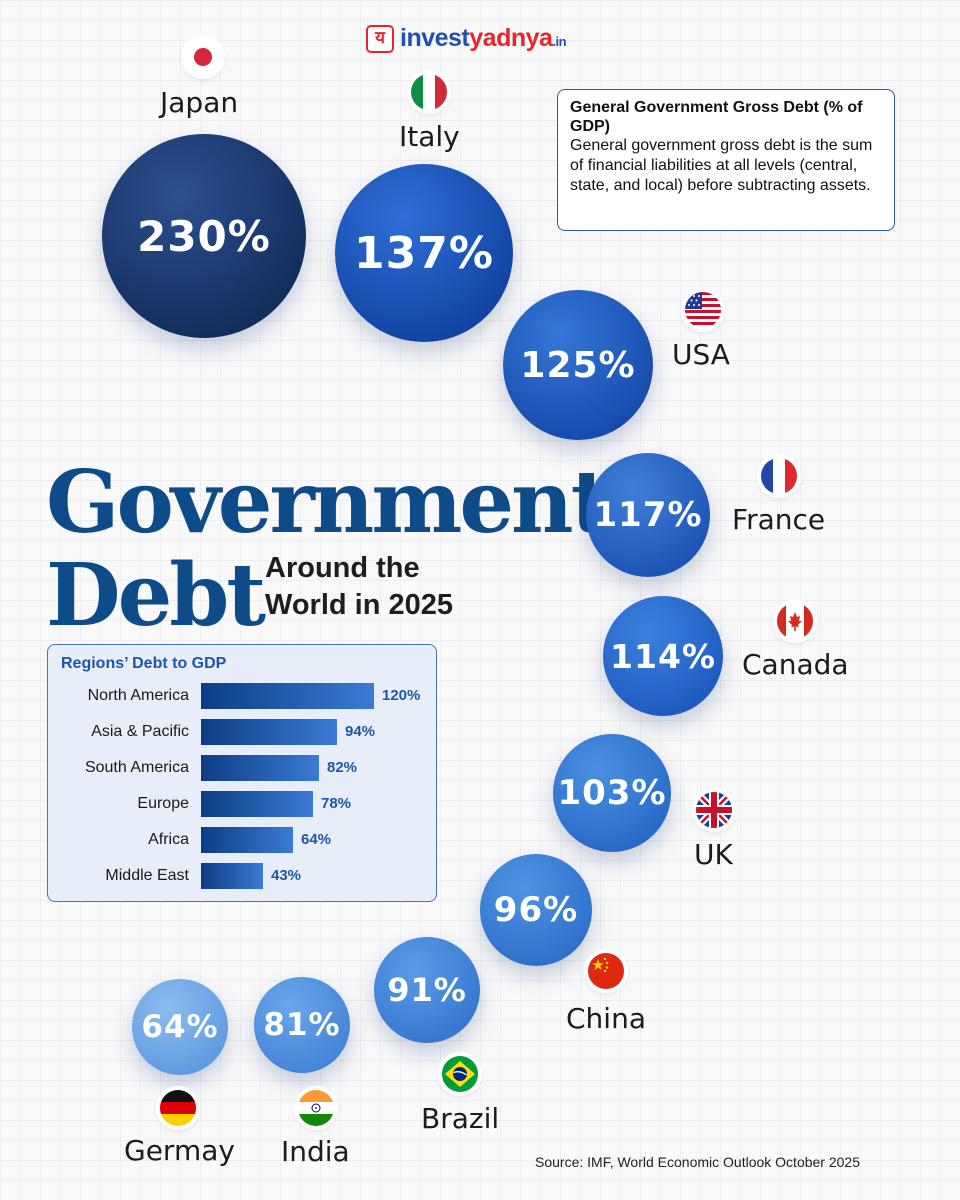 This screenshot has width=960, height=1200. I want to click on bubble-italy: 137%, so click(424, 253).